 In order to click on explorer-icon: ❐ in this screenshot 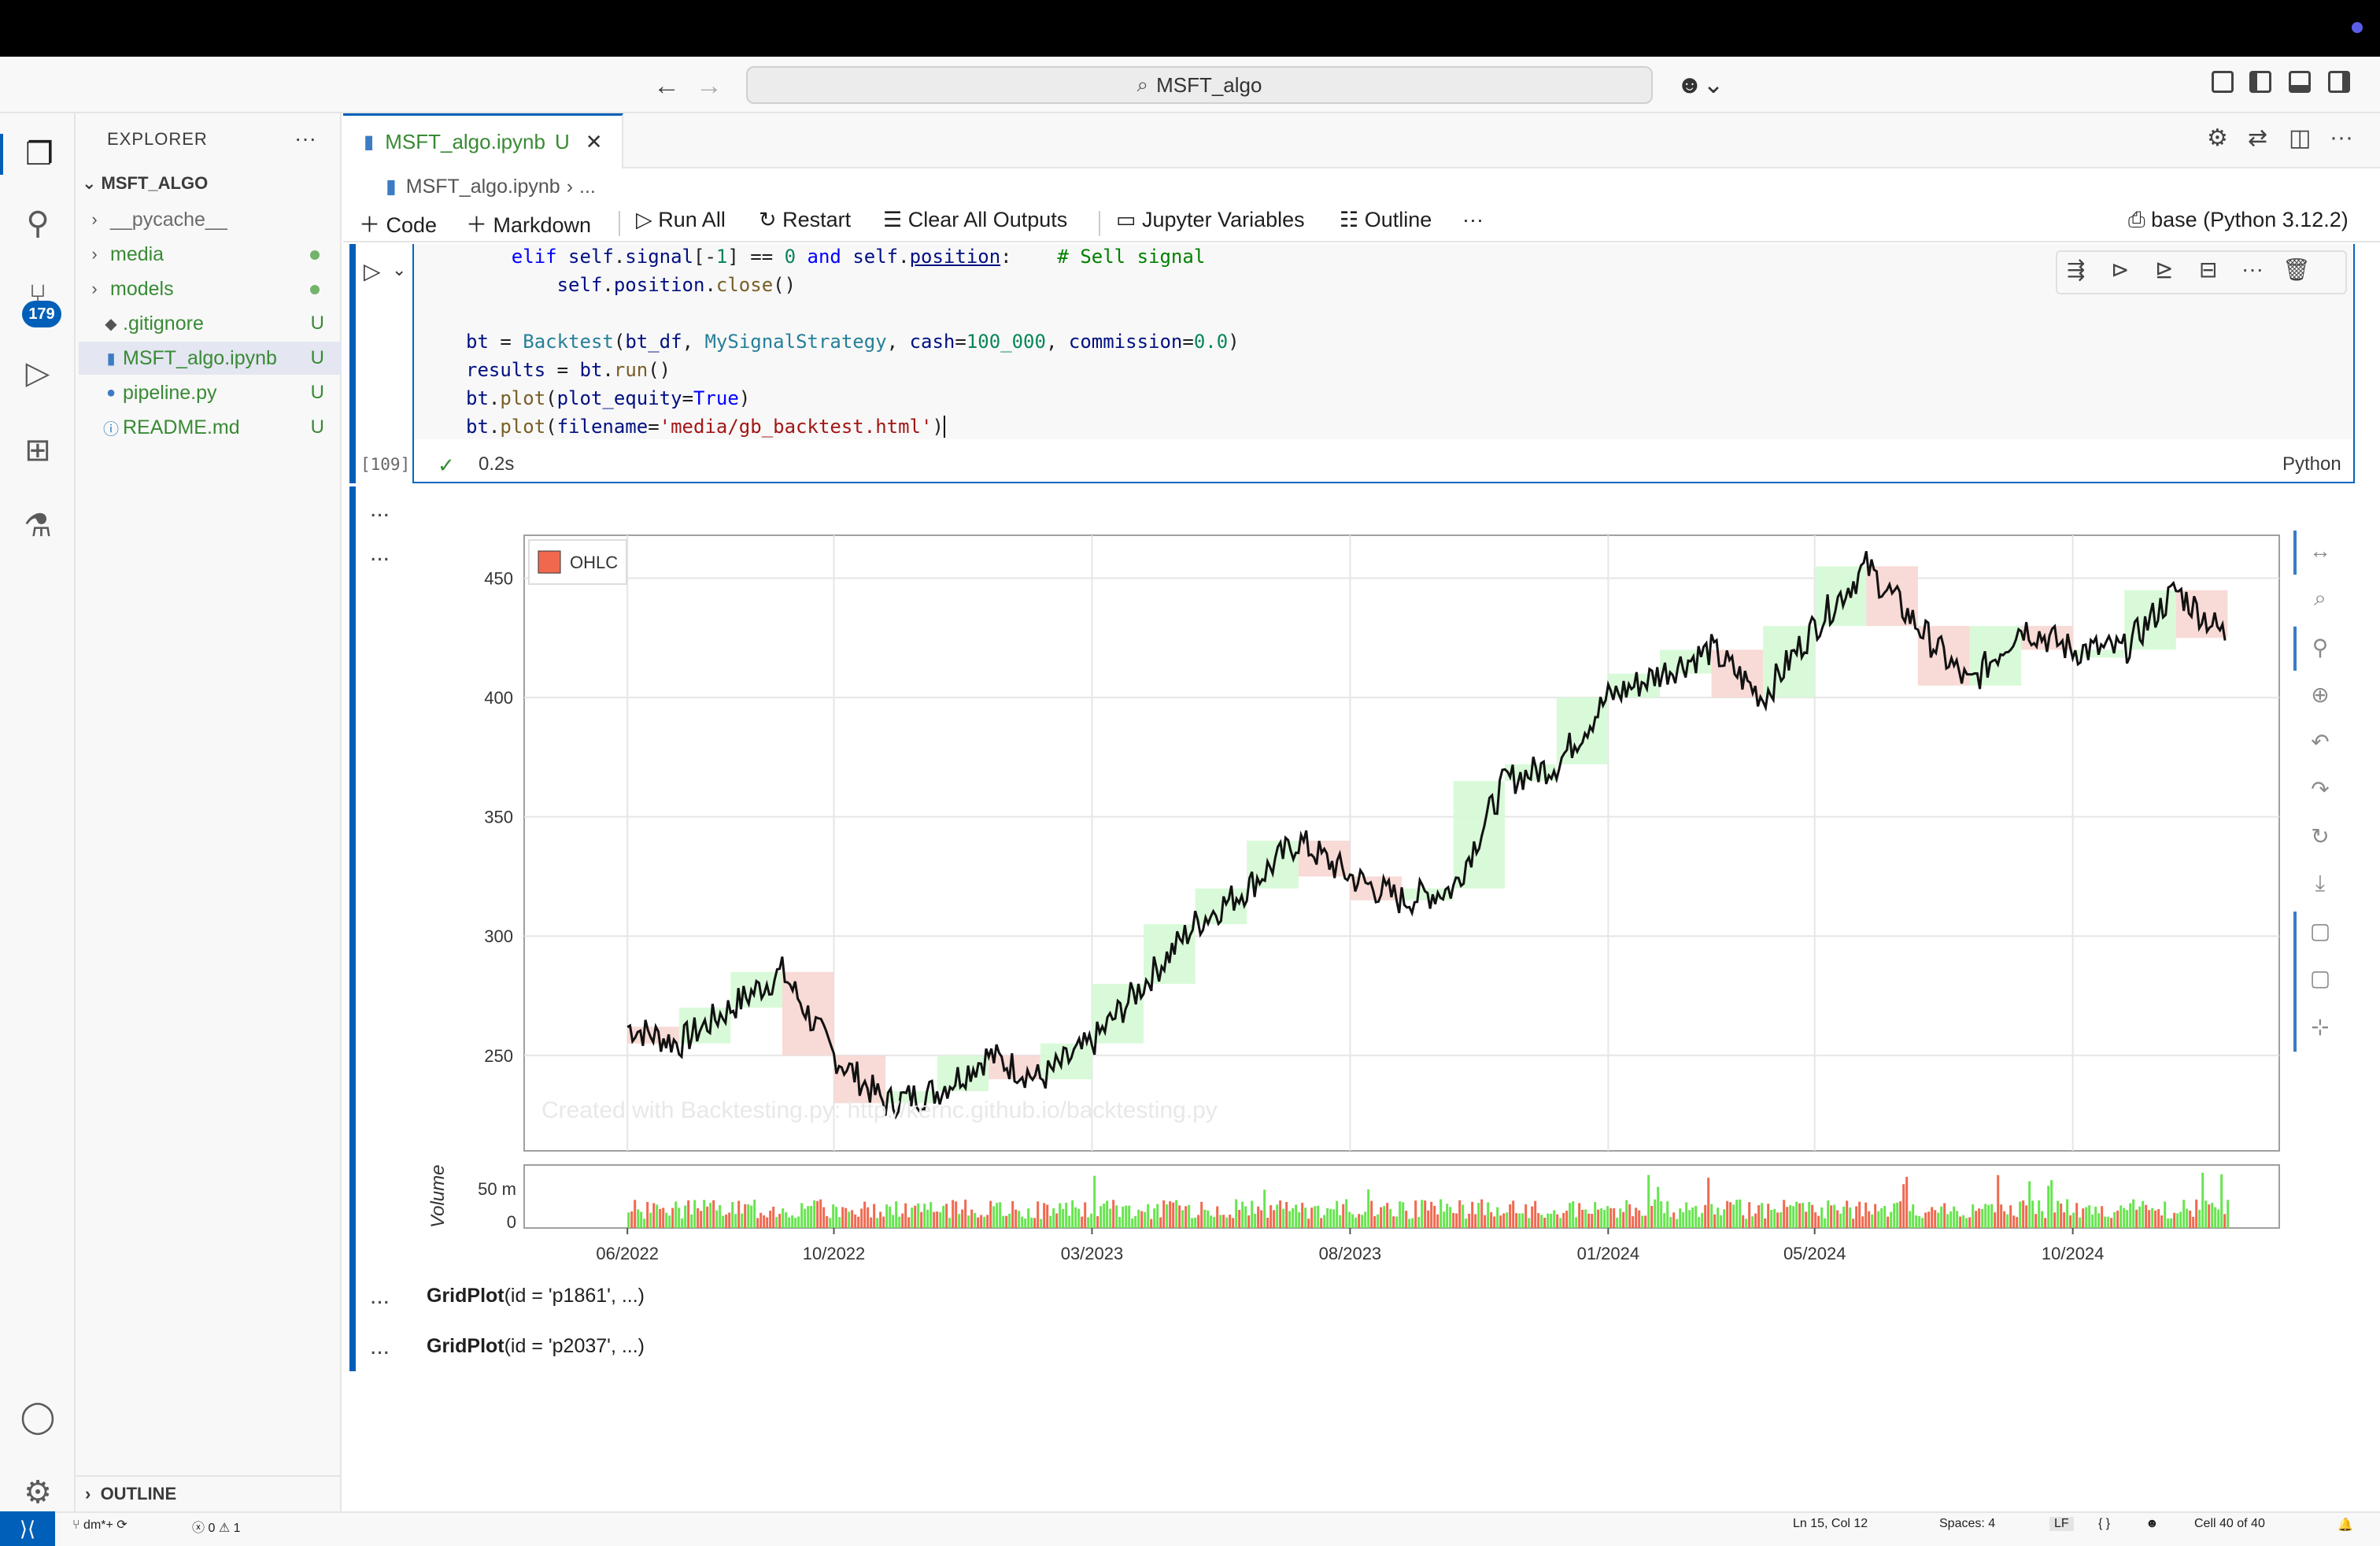, I will do `click(38, 154)`.